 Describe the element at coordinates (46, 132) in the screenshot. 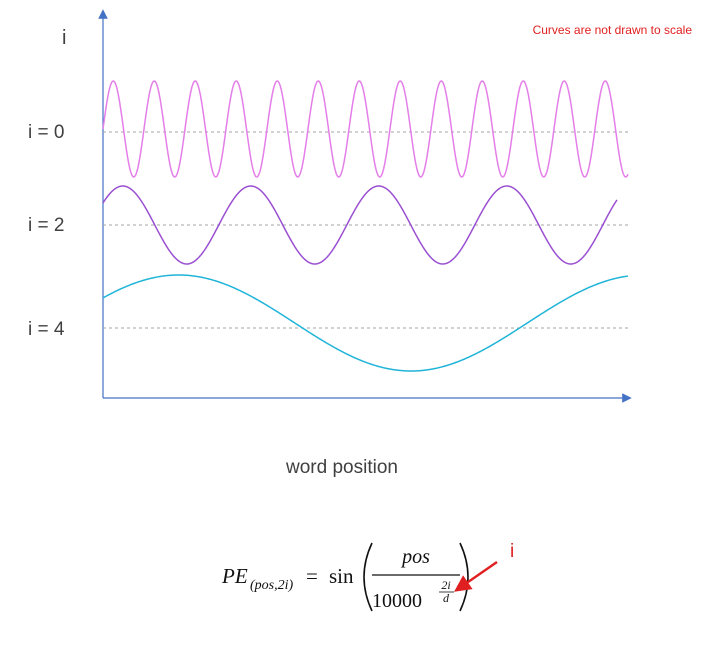

I see `row-label-i0: i = 0` at that location.